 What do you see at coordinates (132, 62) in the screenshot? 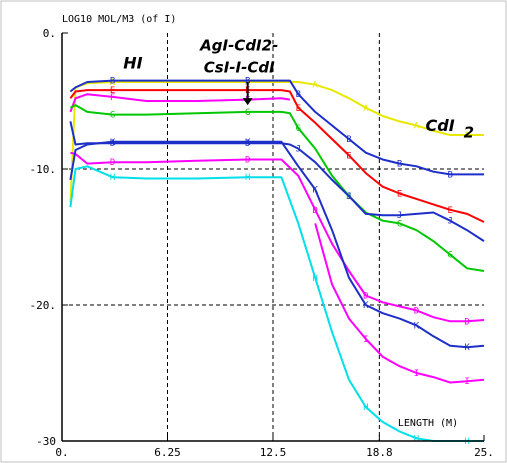
I see `annotation-label: HI` at bounding box center [132, 62].